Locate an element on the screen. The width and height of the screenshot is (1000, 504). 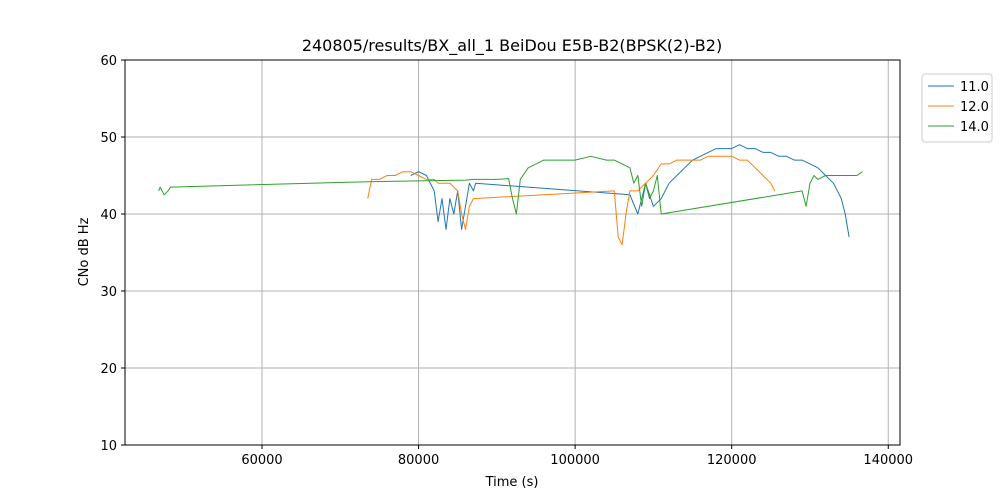
legend-label: 14.0 is located at coordinates (974, 127).